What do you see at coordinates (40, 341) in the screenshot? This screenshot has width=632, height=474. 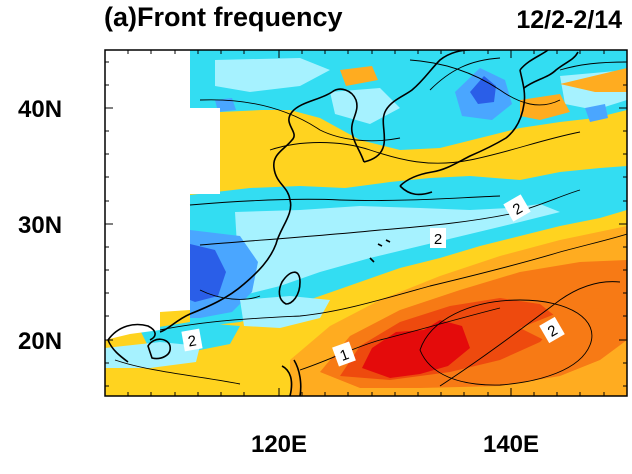 I see `lat-tick-label-20n: 20N` at bounding box center [40, 341].